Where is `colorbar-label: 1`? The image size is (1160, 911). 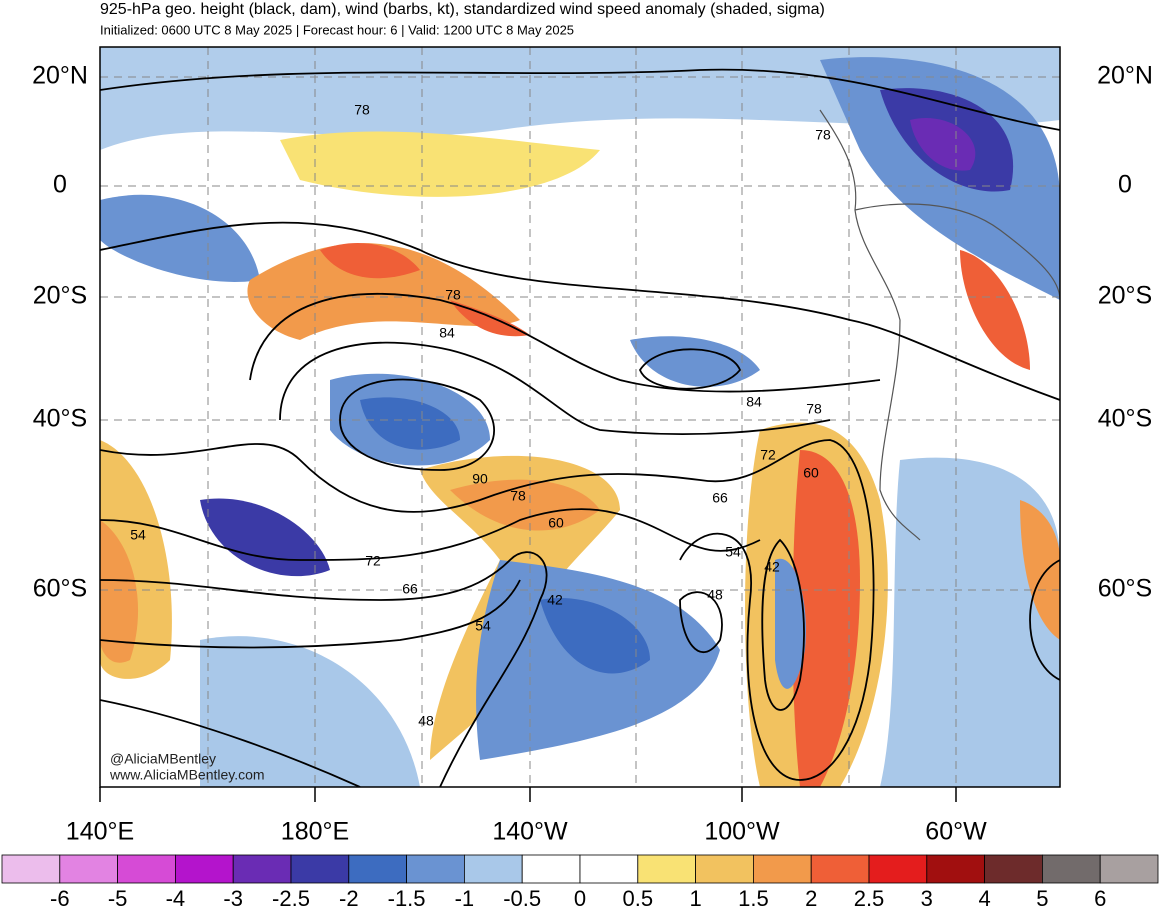
colorbar-label: 1 is located at coordinates (695, 898).